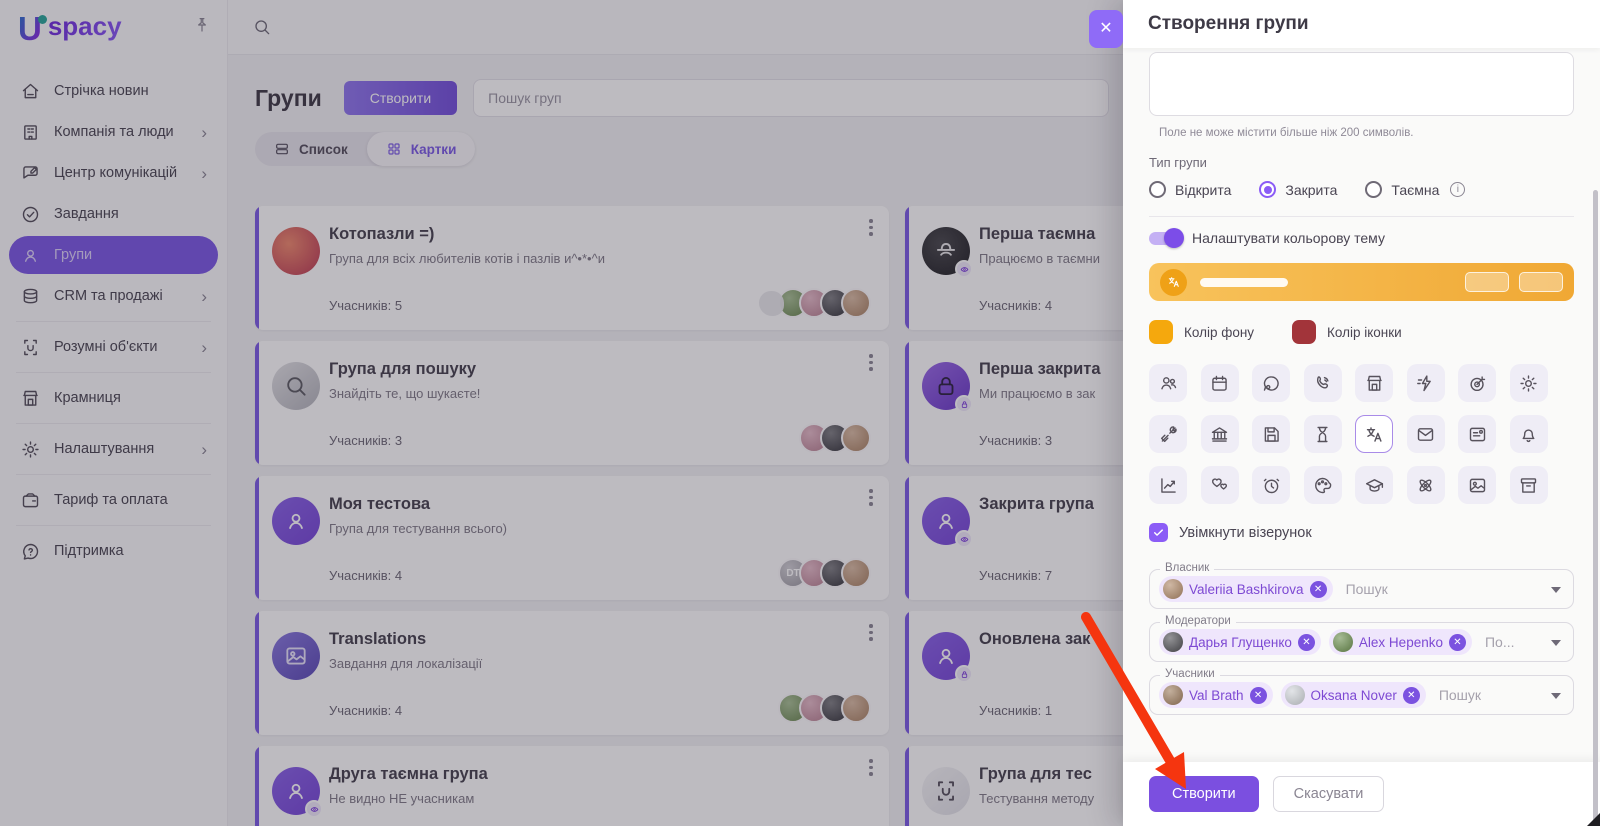 This screenshot has width=1600, height=826. What do you see at coordinates (1595, 506) in the screenshot?
I see `panel-scrollbar` at bounding box center [1595, 506].